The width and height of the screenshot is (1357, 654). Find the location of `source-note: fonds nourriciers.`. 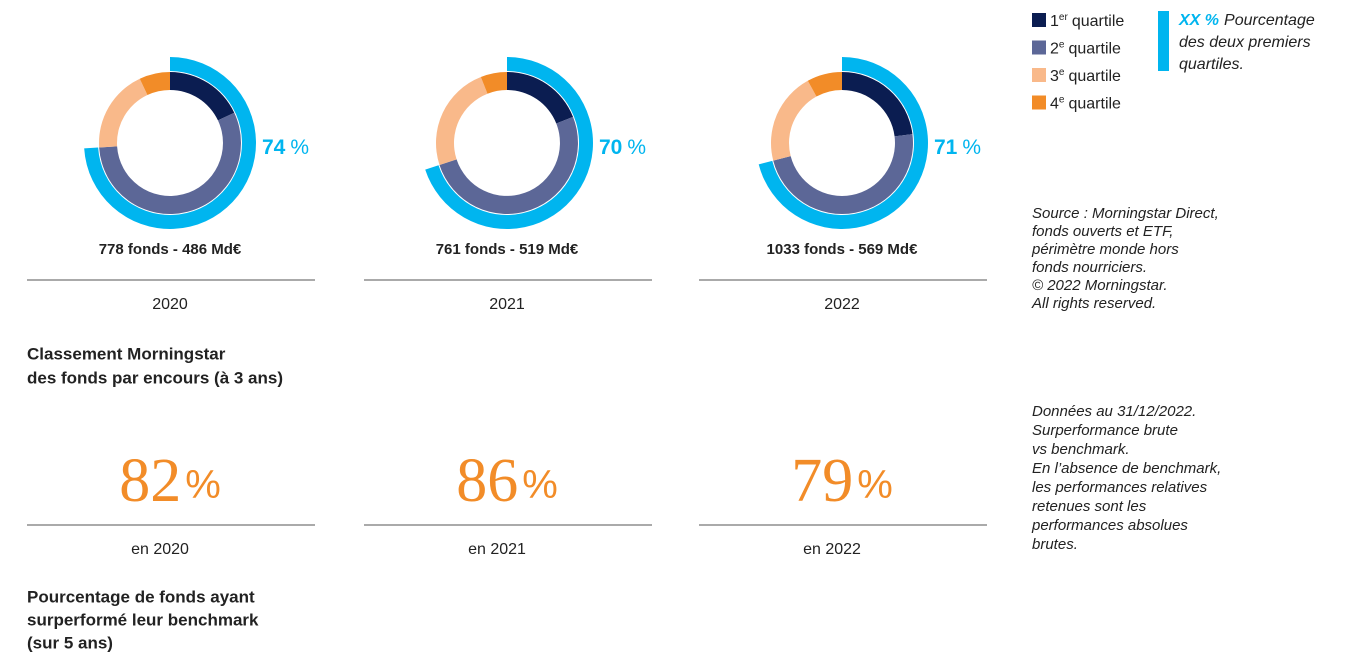

source-note: fonds nourriciers. is located at coordinates (1089, 267).